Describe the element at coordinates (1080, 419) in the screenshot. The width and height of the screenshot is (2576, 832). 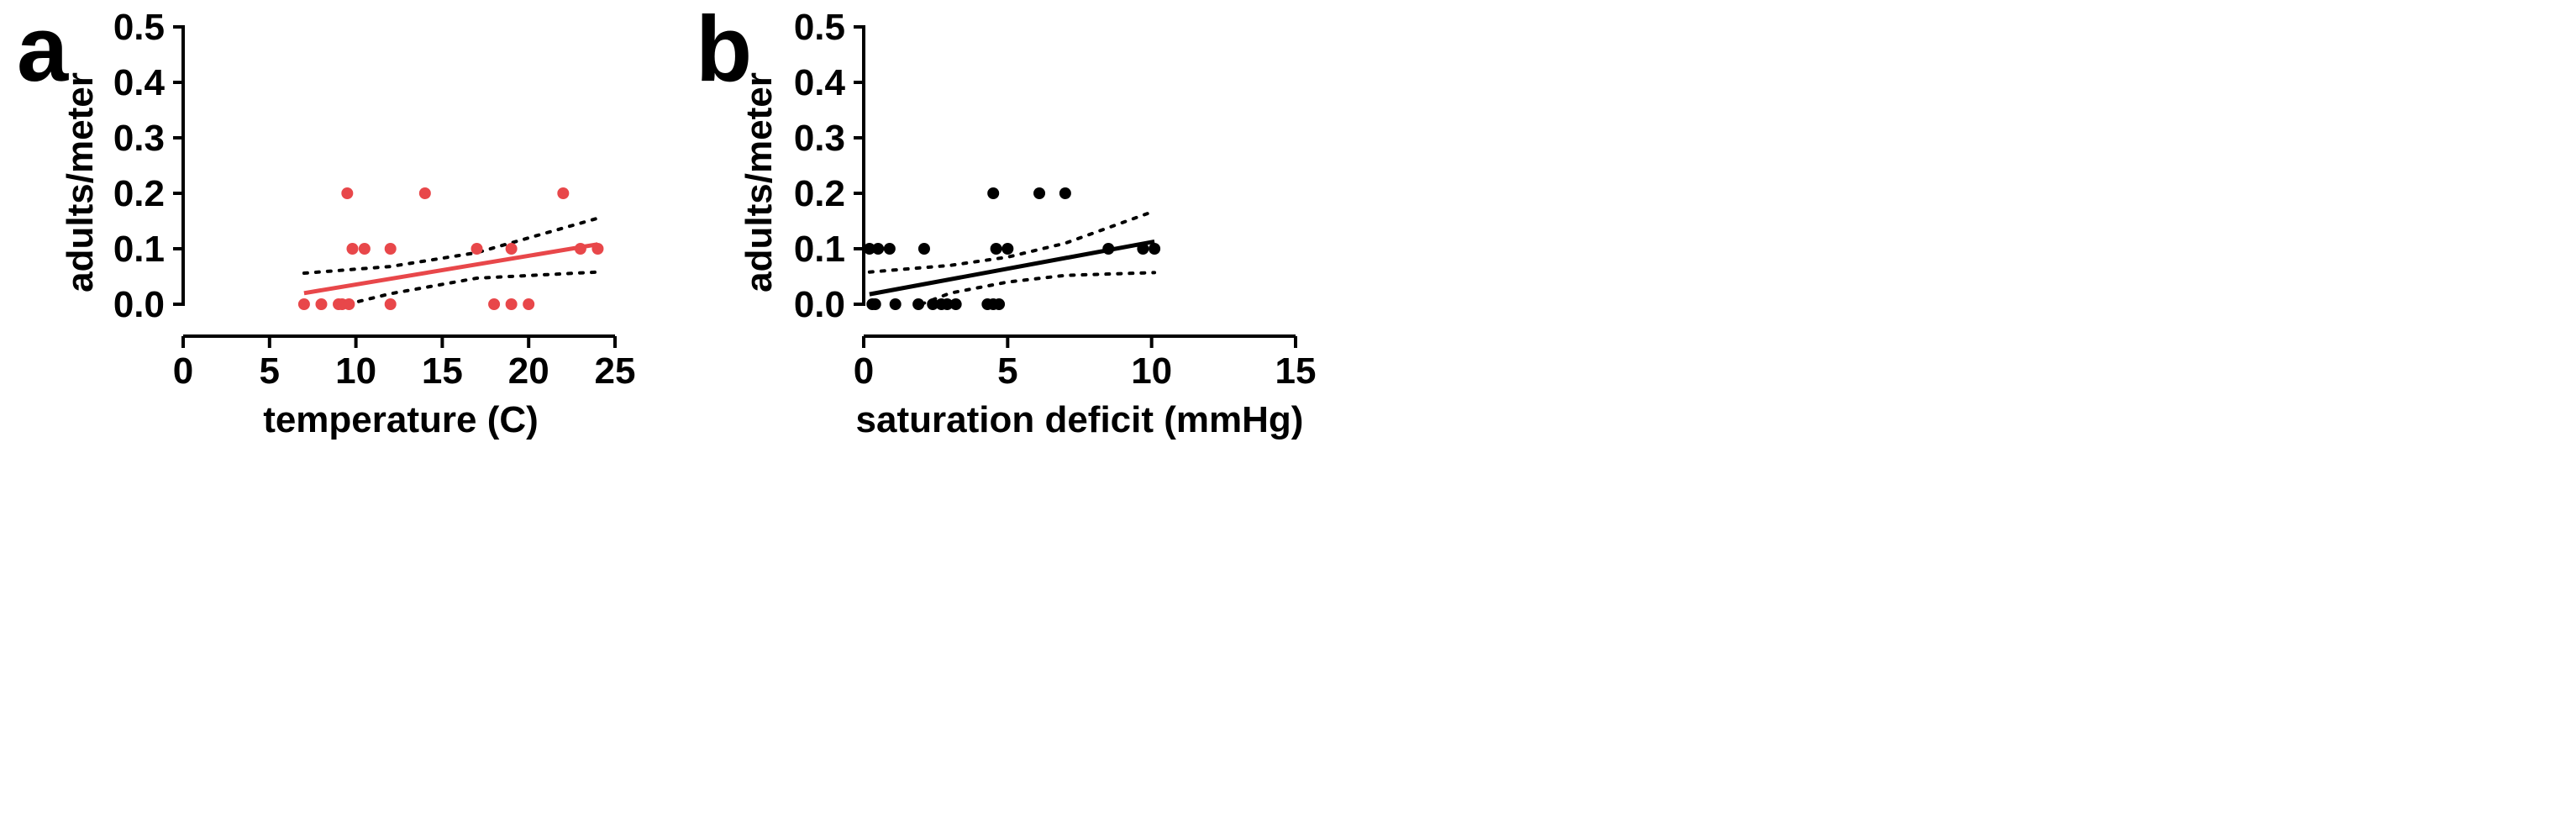
I see `x-axis-label: saturation deficit (mmHg)` at that location.